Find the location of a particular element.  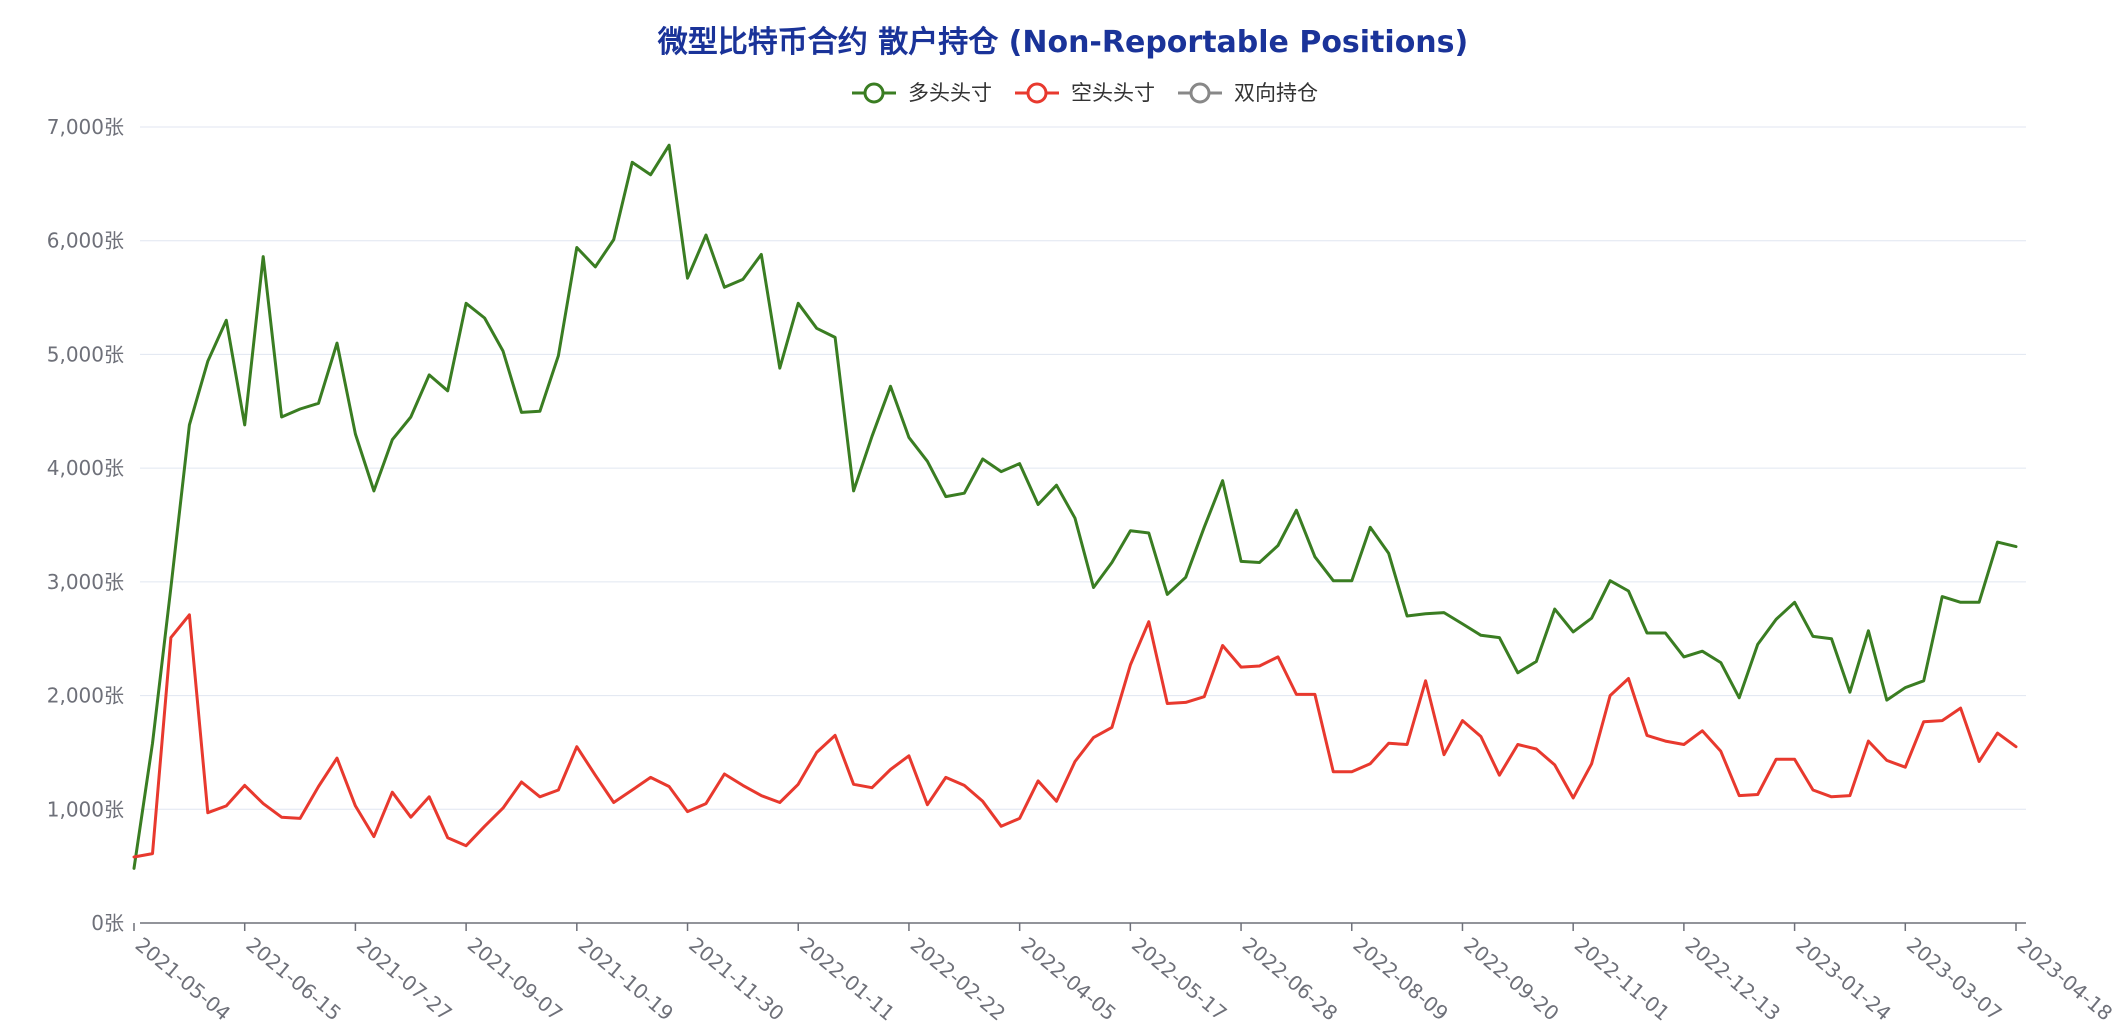

x-tick-label: 2021-11-30 is located at coordinates (736, 978).